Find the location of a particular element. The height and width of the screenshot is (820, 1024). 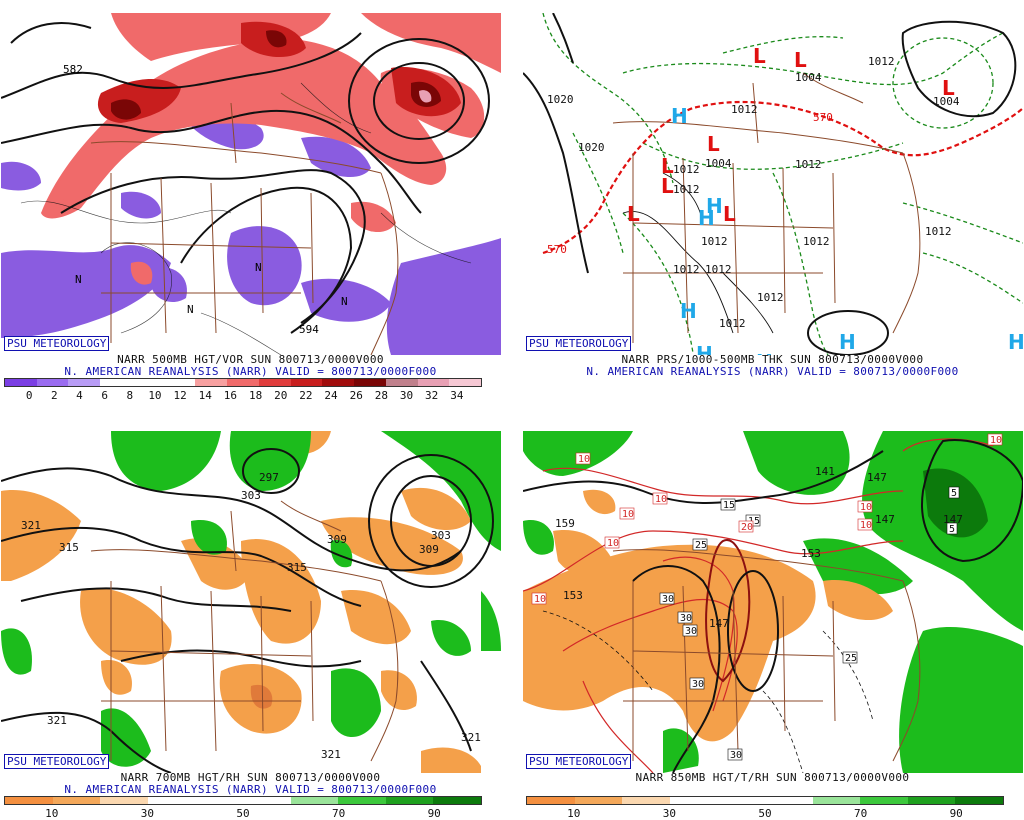

contour-label: 582 is located at coordinates (73, 69).